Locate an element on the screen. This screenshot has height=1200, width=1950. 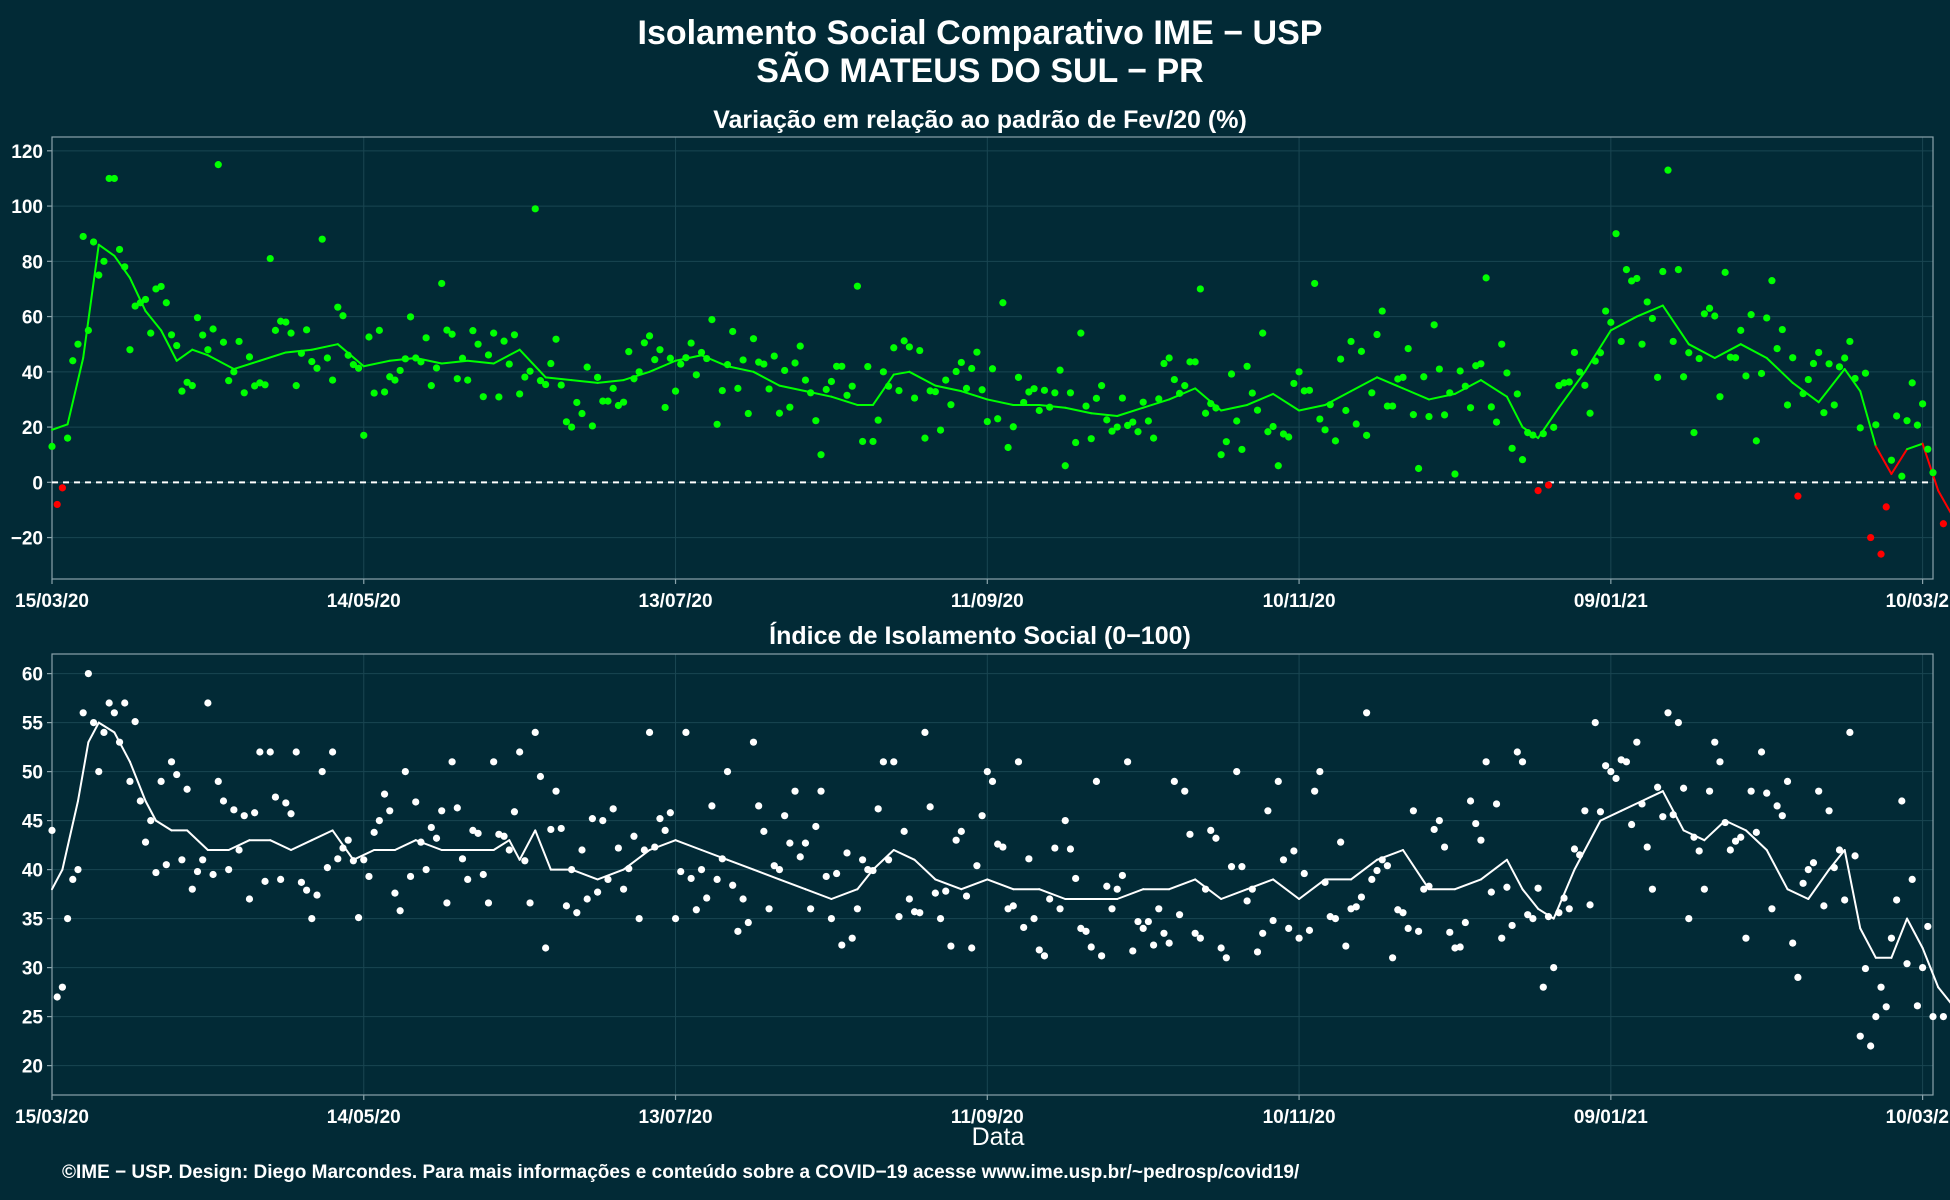
x-tick-label: 14/05/20 is located at coordinates (364, 1117).